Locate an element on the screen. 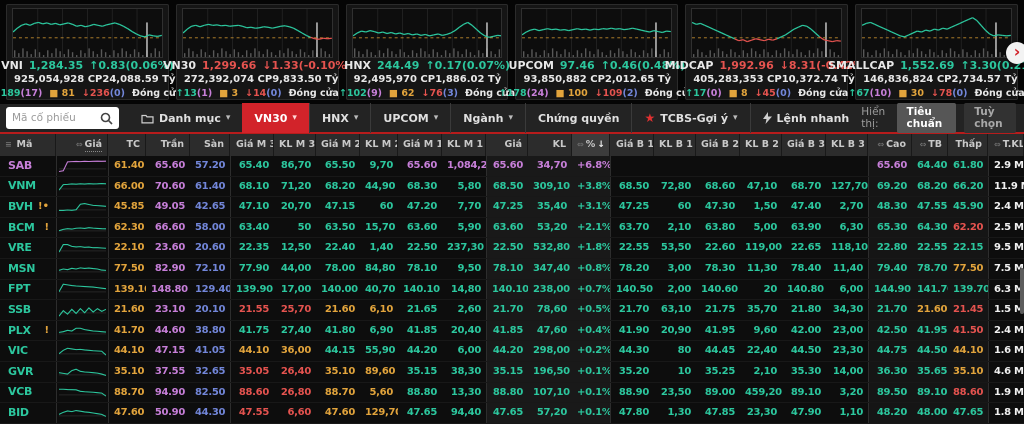 Image resolution: width=1024 pixels, height=424 pixels. column-header-m2: Giá M 2 is located at coordinates (338, 145).